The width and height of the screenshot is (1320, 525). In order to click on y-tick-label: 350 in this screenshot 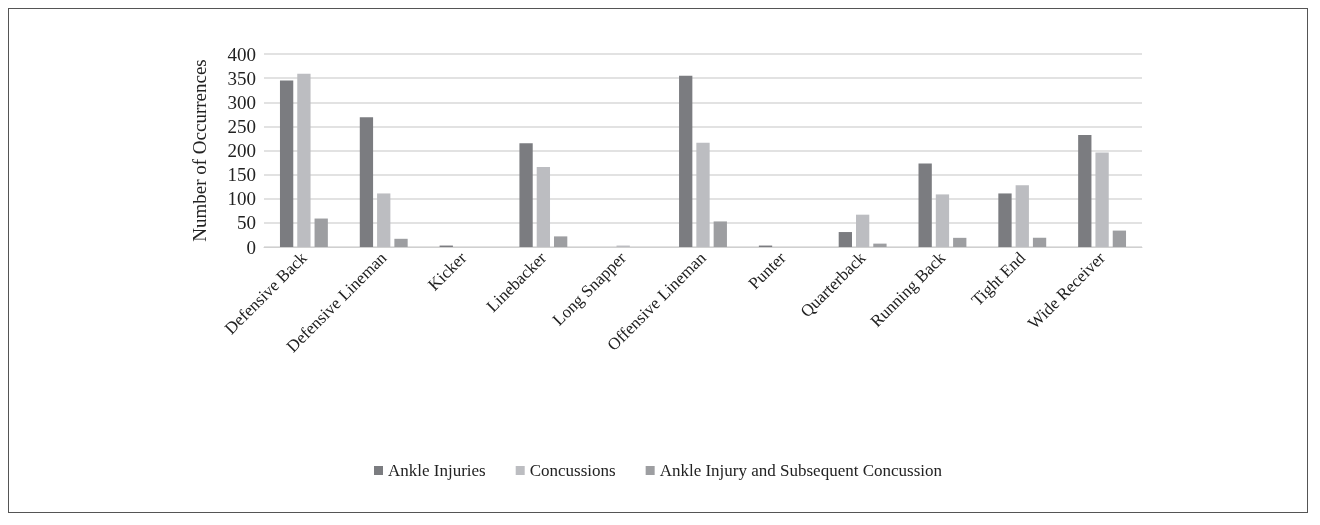, I will do `click(241, 78)`.